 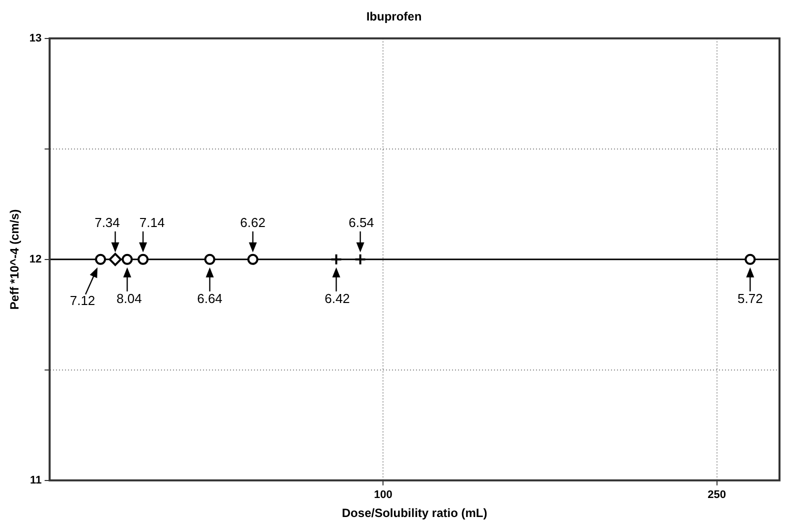 What do you see at coordinates (337, 298) in the screenshot?
I see `annotation: 6.42` at bounding box center [337, 298].